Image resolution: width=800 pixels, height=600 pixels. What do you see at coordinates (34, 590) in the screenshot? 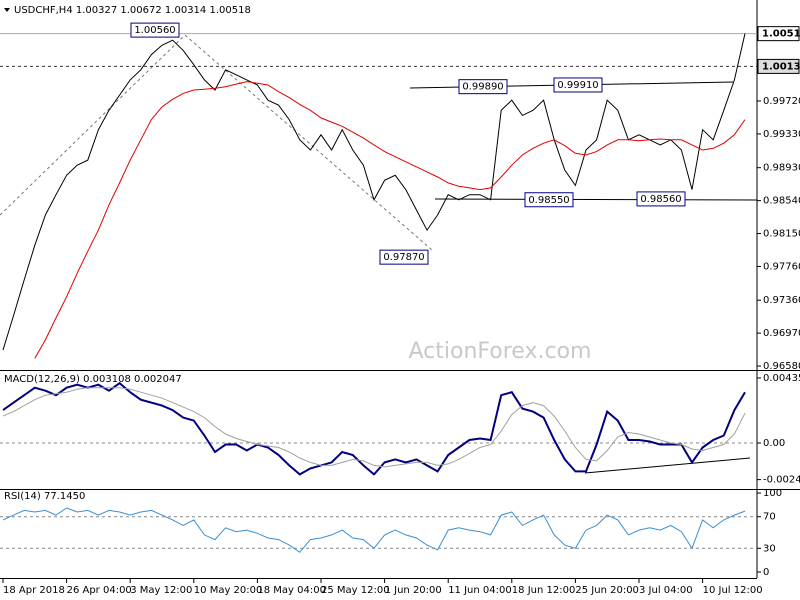
I see `x-tick-label: 18 Apr 2018` at bounding box center [34, 590].